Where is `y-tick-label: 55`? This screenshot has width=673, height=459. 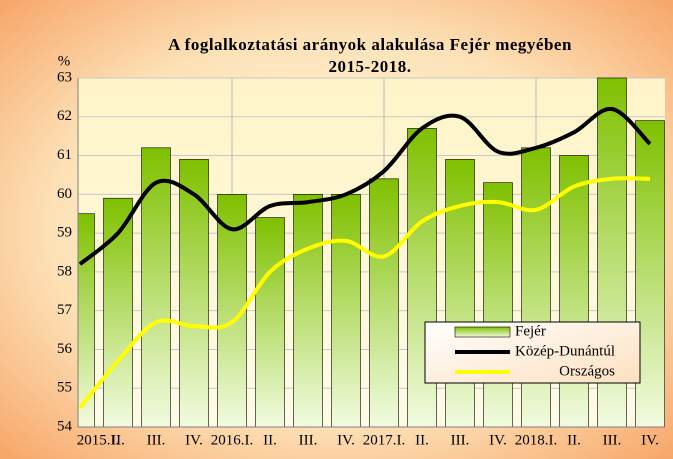
y-tick-label: 55 is located at coordinates (64, 388).